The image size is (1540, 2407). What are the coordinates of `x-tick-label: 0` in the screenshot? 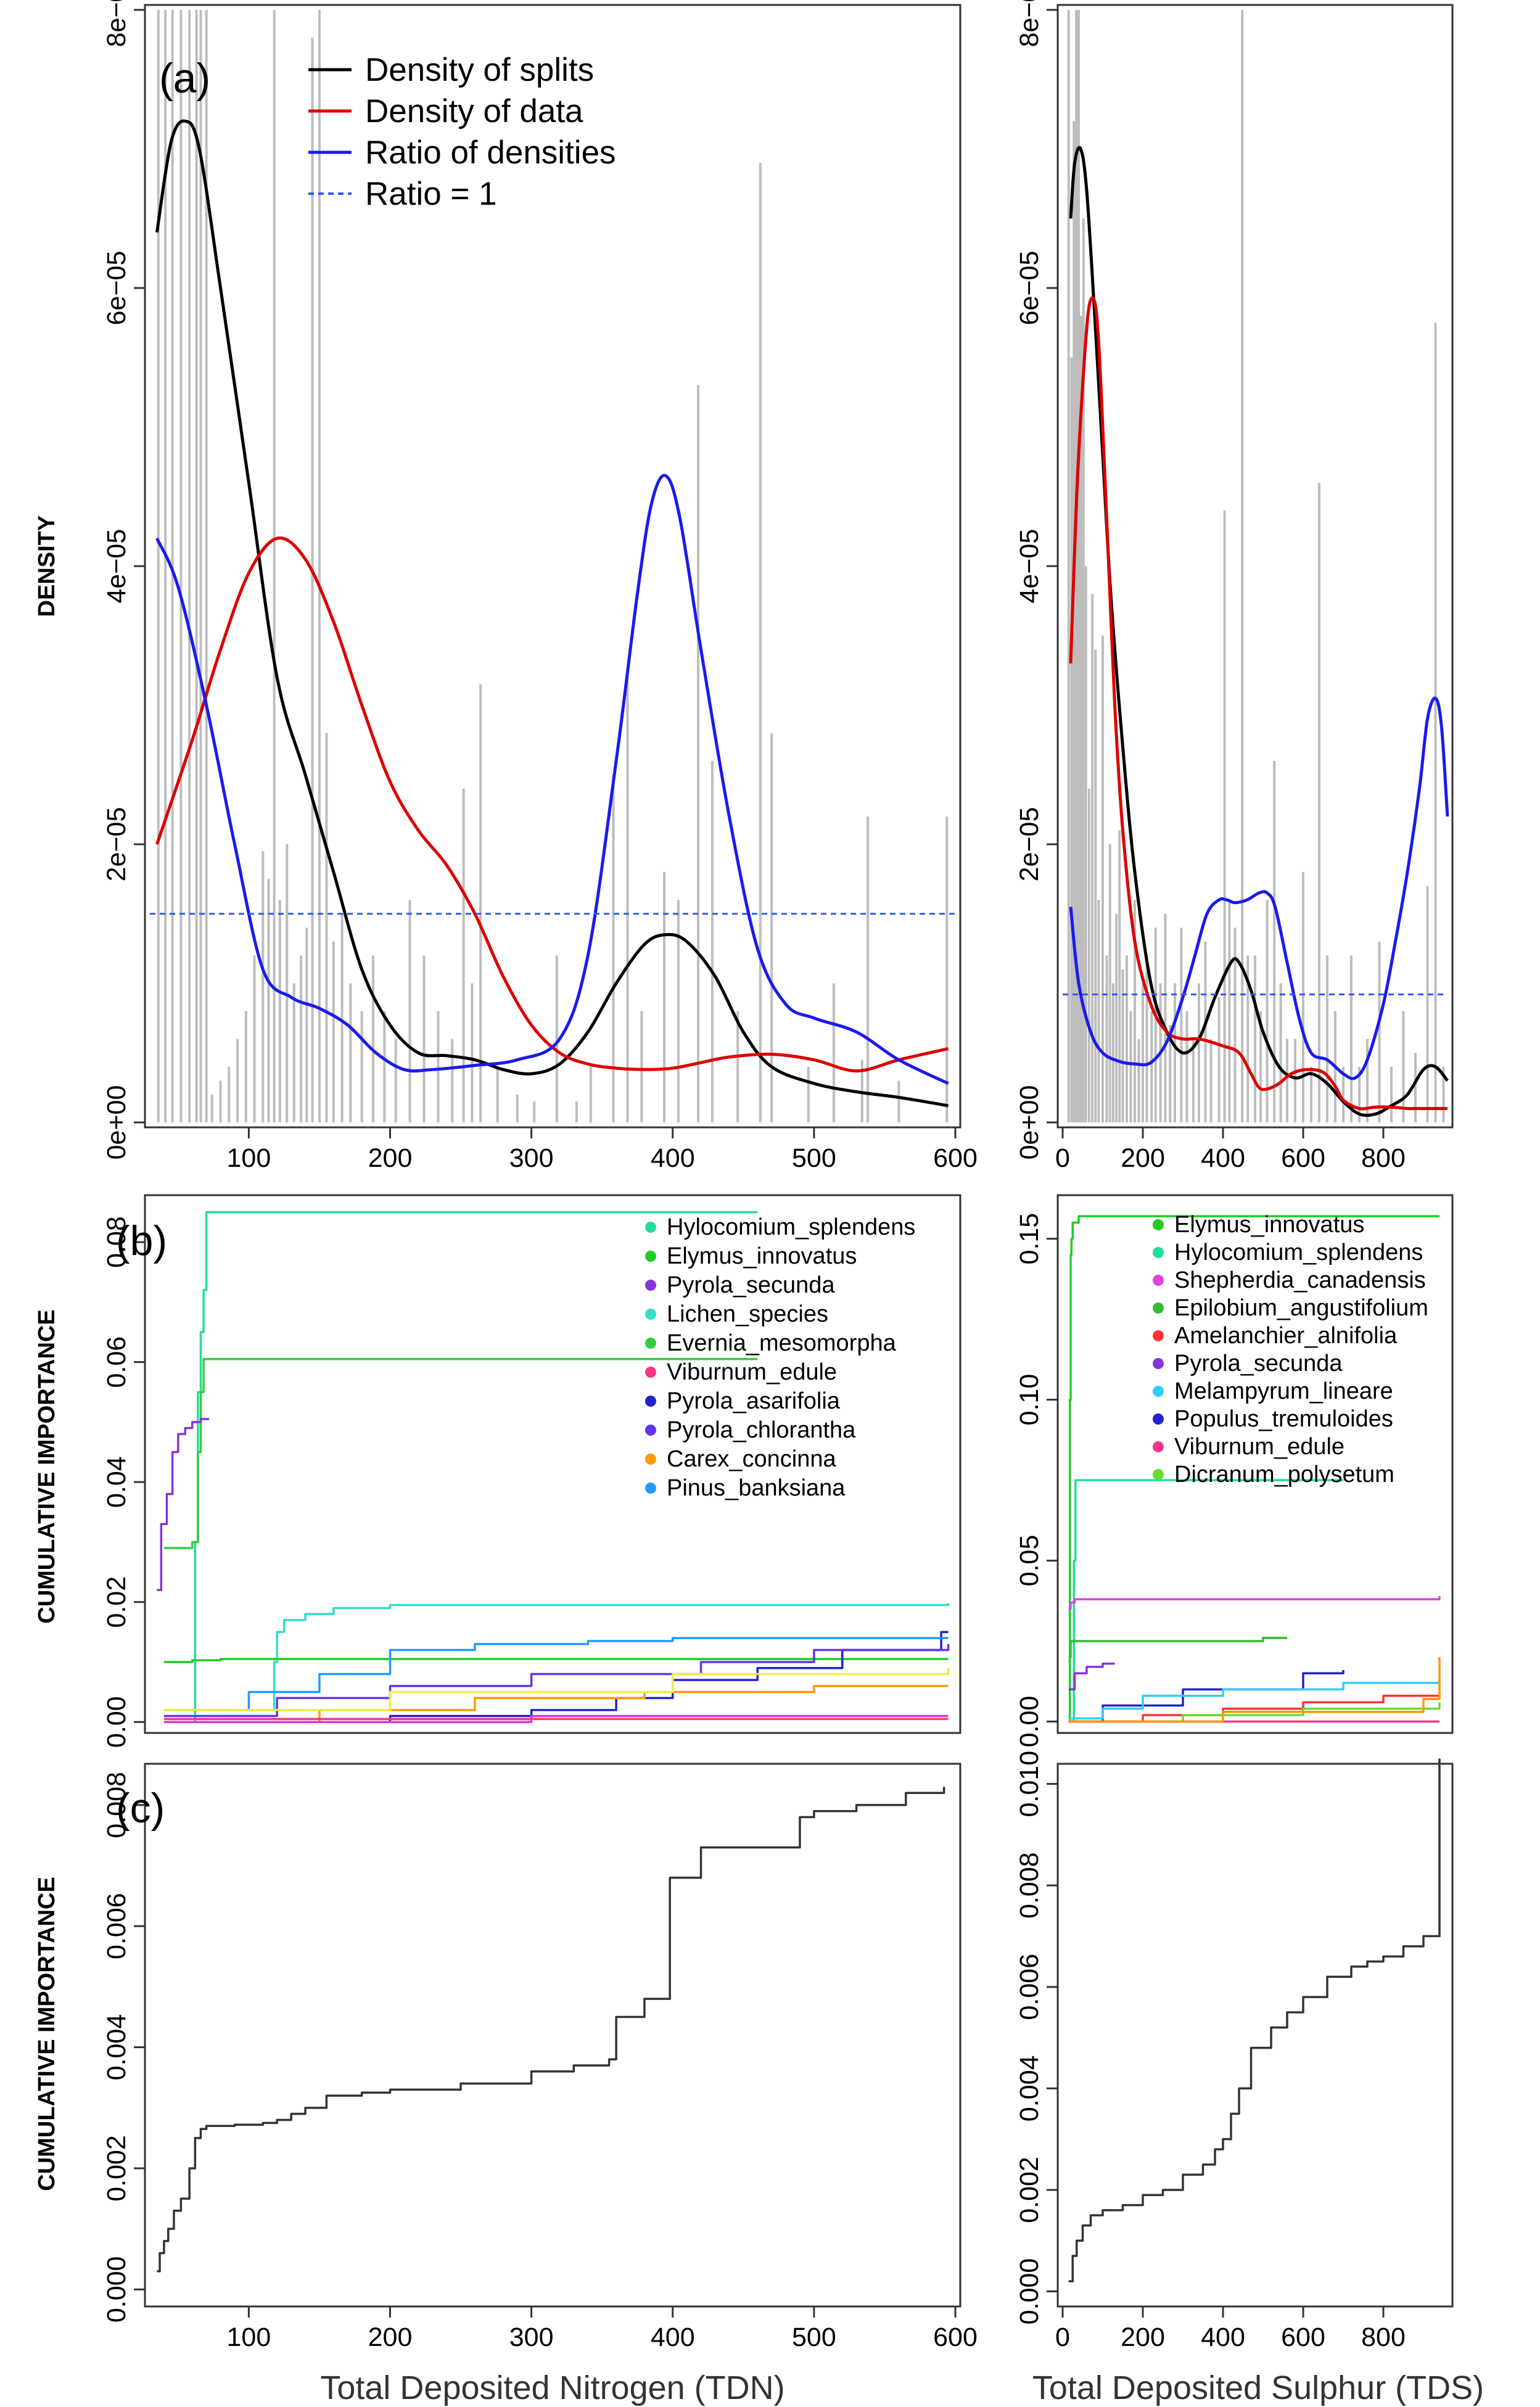 It's located at (1062, 1158).